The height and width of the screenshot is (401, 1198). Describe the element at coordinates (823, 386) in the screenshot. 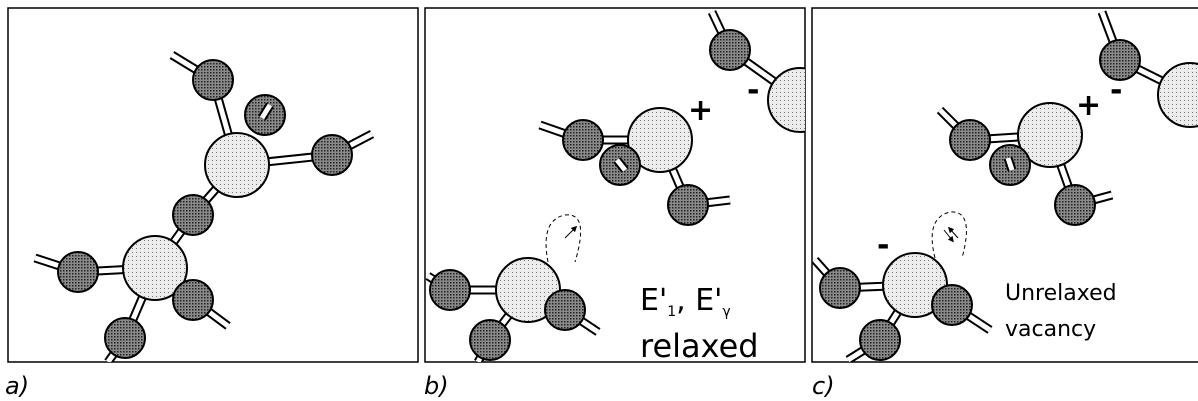

I see `panel-label: c)` at that location.